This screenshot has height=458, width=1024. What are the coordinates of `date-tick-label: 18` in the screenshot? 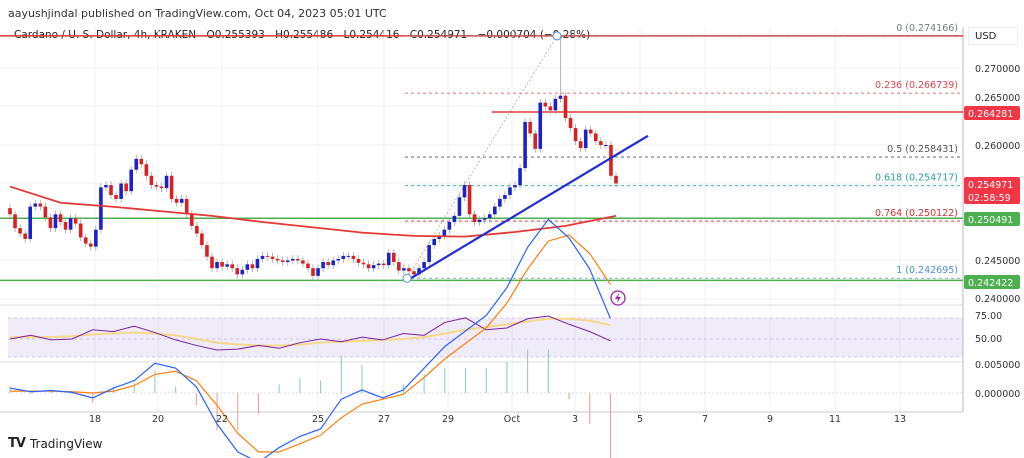 It's located at (95, 419).